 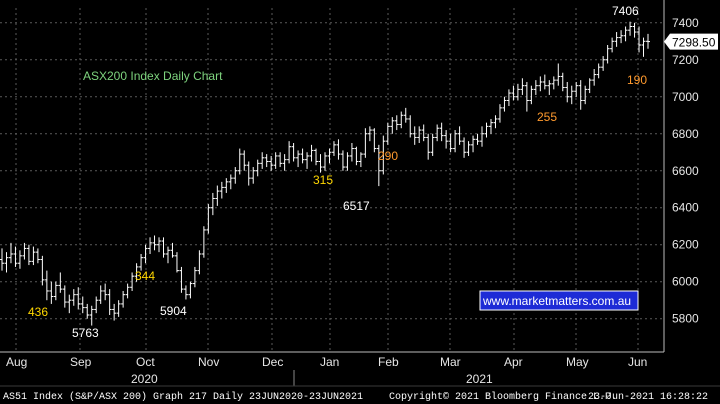 What do you see at coordinates (145, 276) in the screenshot?
I see `annotation-label: 344` at bounding box center [145, 276].